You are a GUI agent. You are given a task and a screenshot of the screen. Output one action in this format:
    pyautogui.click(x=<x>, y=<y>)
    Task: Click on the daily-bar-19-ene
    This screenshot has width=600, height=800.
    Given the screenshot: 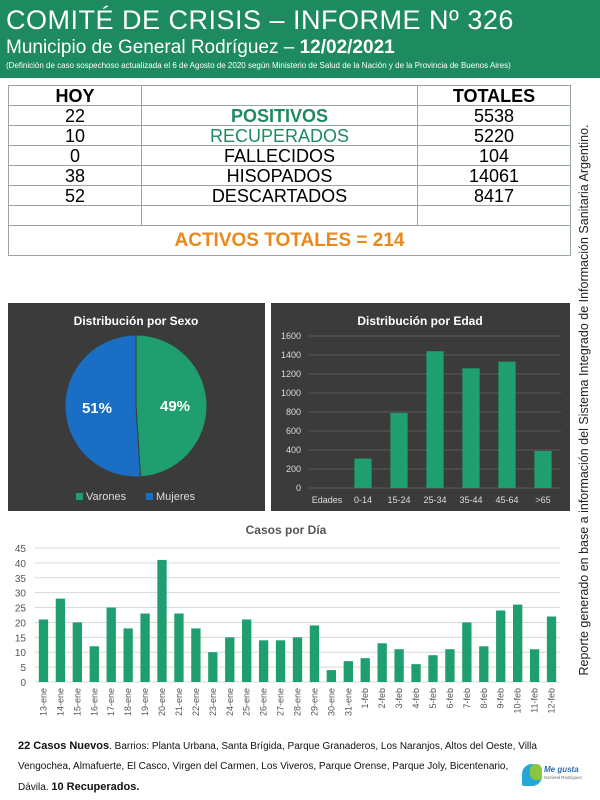 What is the action you would take?
    pyautogui.click(x=145, y=647)
    